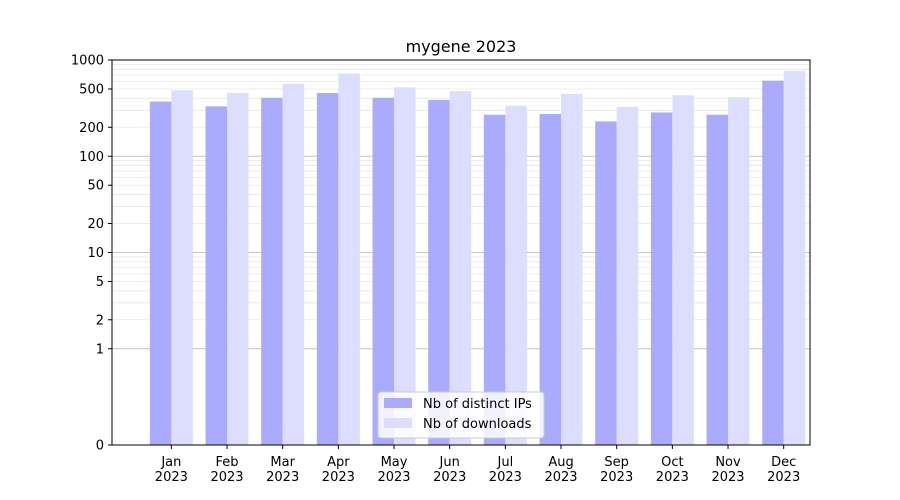 This screenshot has width=900, height=500. I want to click on x-tick-label: Jul 2023, so click(505, 470).